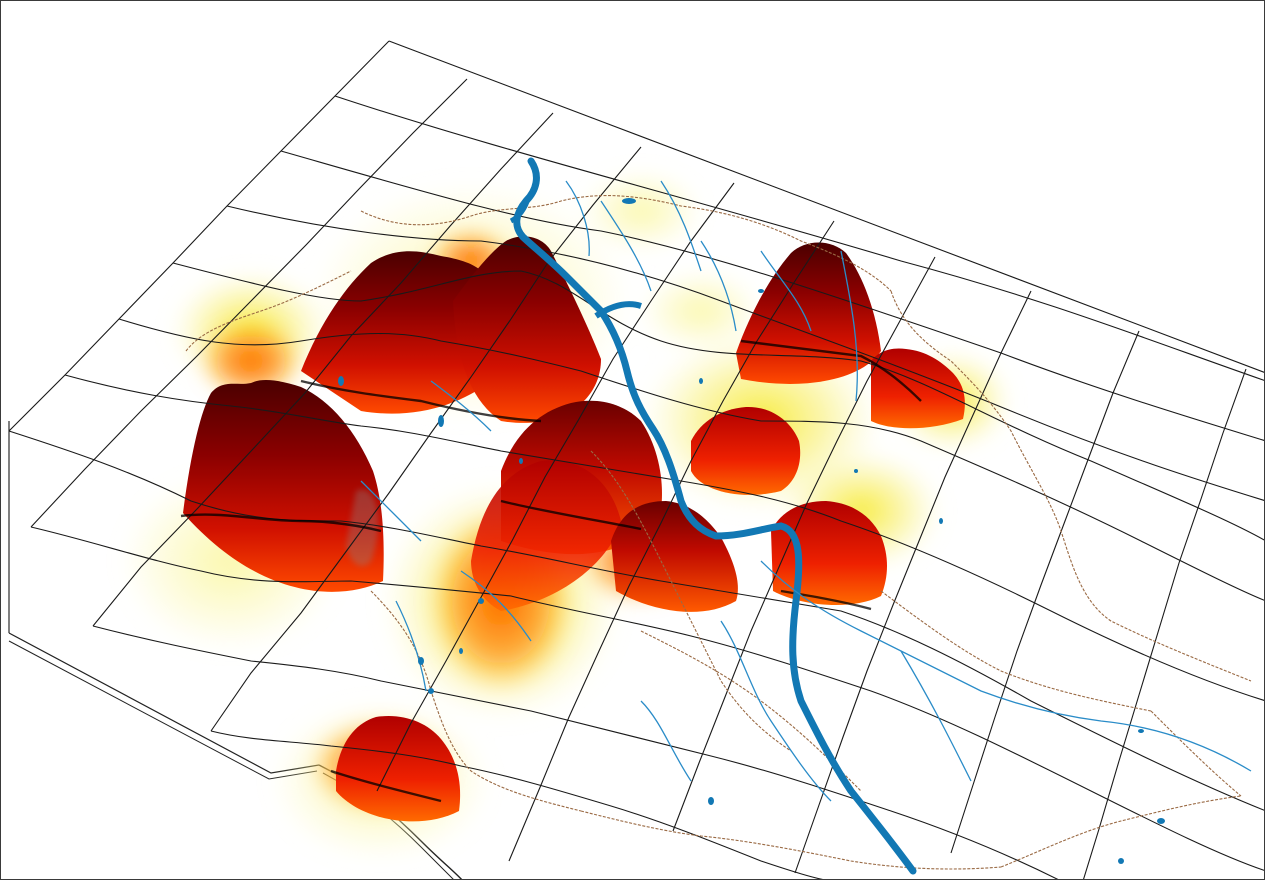 The image size is (1265, 880). Describe the element at coordinates (527, 329) in the screenshot. I see `peak-north-center` at that location.